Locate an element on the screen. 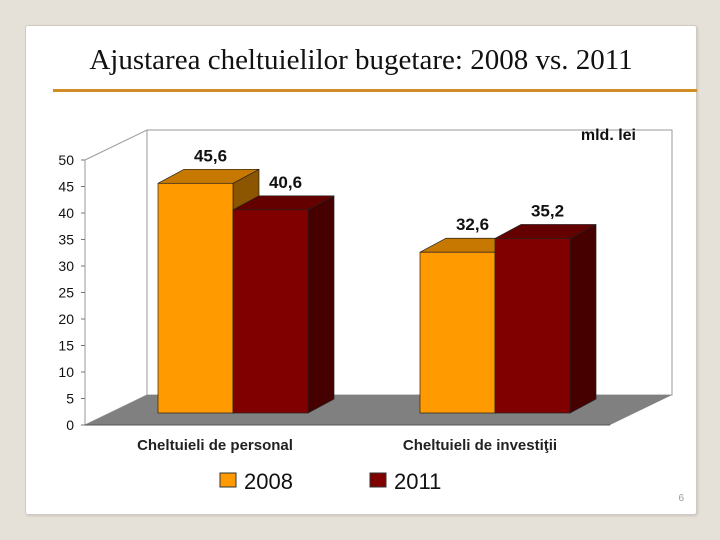 This screenshot has height=540, width=720. legend-label: 2011 is located at coordinates (417, 481).